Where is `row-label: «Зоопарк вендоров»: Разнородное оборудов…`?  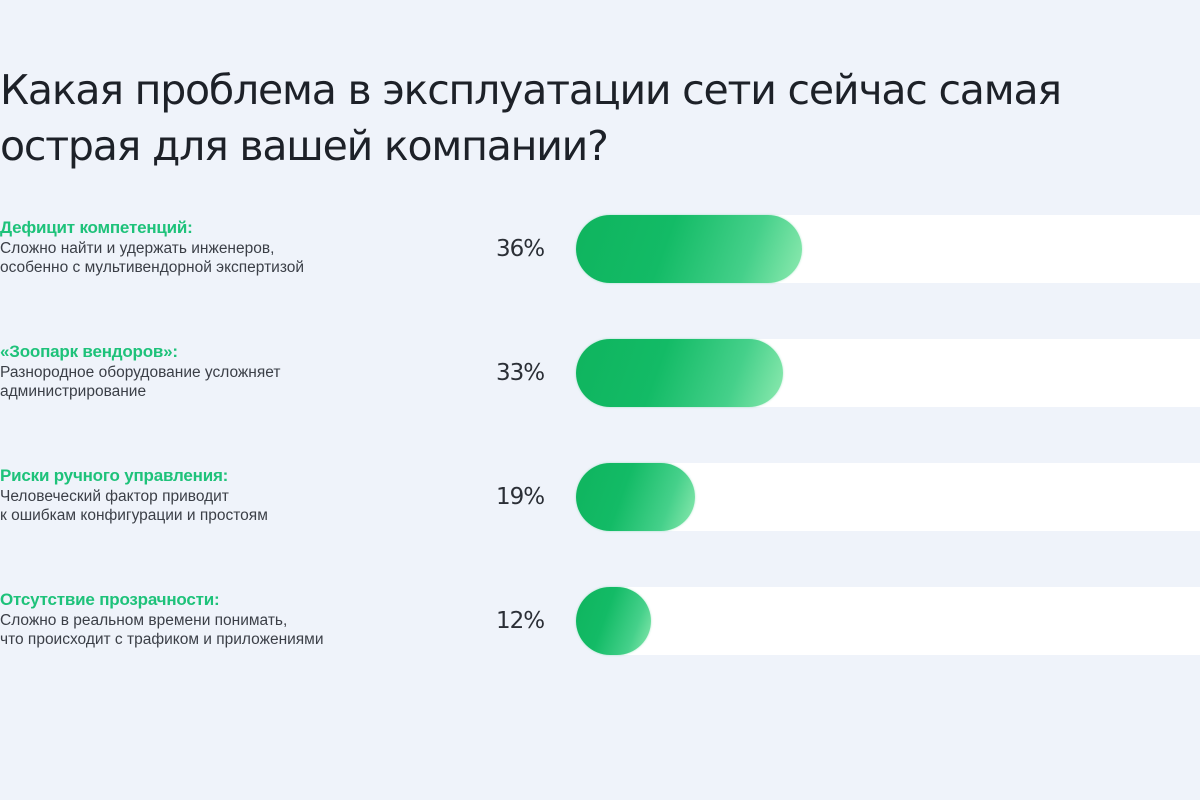
row-label: «Зоопарк вендоров»: Разнородное оборудов… is located at coordinates (235, 371).